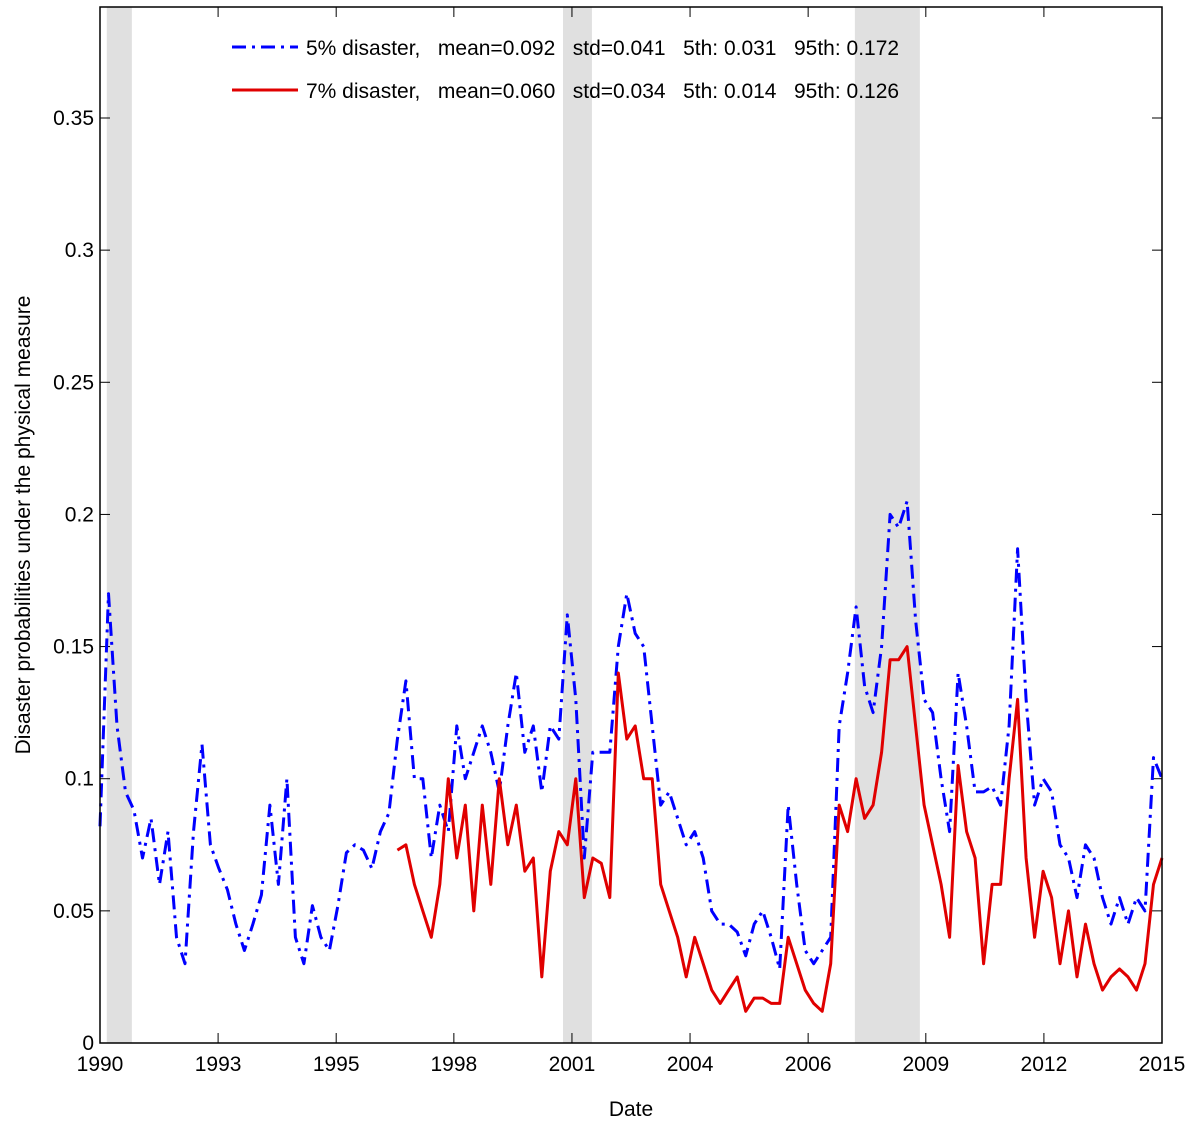 This screenshot has height=1125, width=1194. I want to click on x-tick-label: 1990, so click(100, 1064).